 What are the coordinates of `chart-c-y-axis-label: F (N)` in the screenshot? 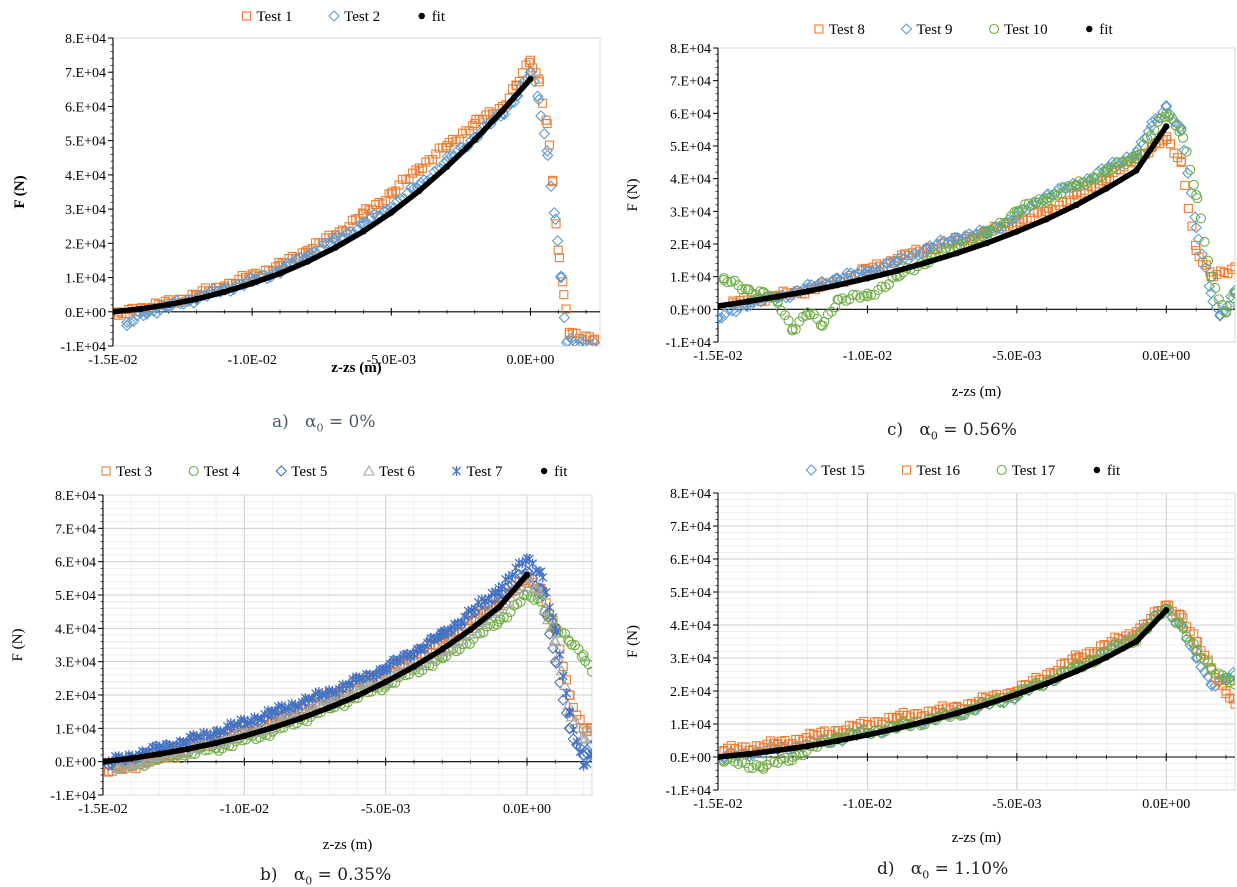 It's located at (633, 195).